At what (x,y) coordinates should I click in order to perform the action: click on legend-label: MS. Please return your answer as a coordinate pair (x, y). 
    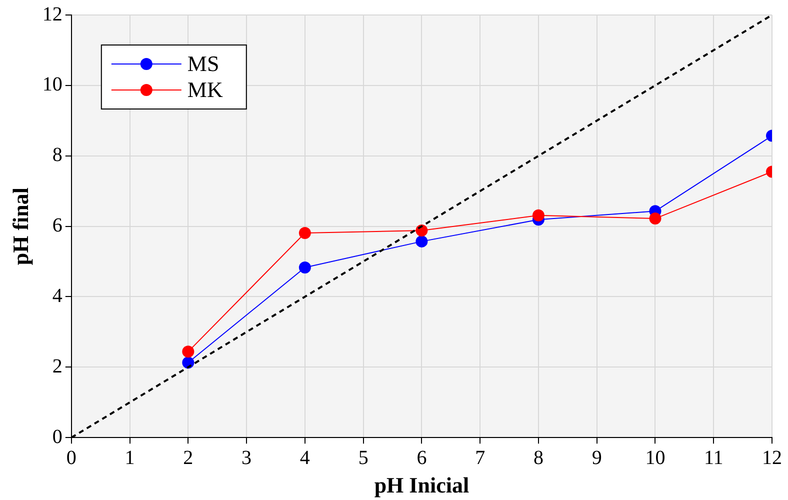
    Looking at the image, I should click on (203, 63).